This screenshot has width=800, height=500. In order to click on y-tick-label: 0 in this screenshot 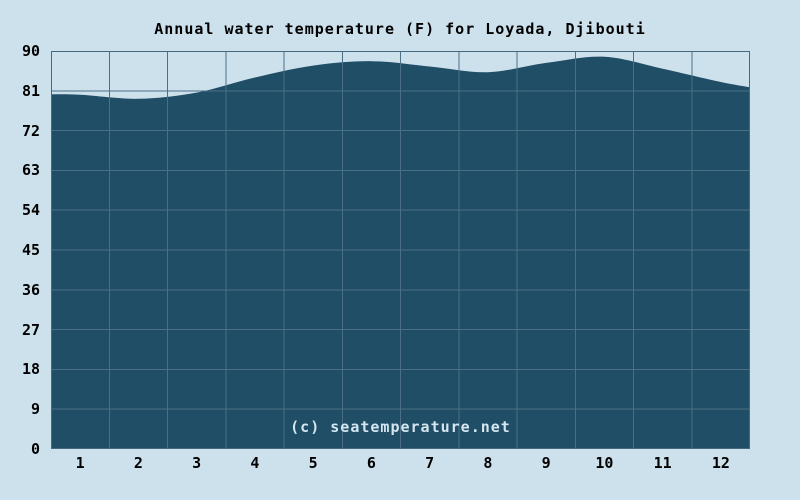, I will do `click(35, 449)`.